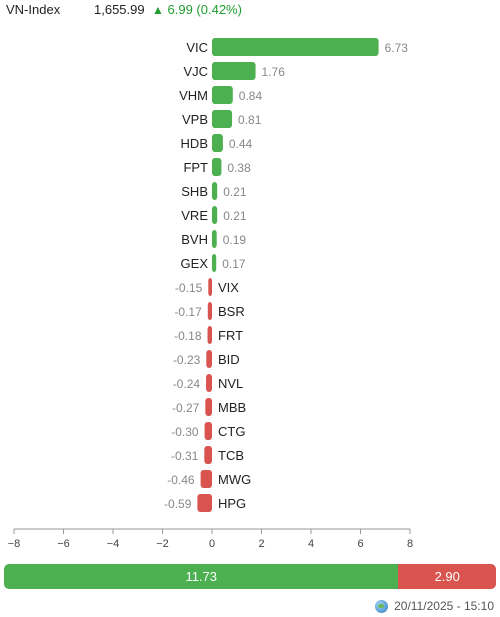 The height and width of the screenshot is (617, 500). What do you see at coordinates (209, 359) in the screenshot?
I see `bar-bid` at bounding box center [209, 359].